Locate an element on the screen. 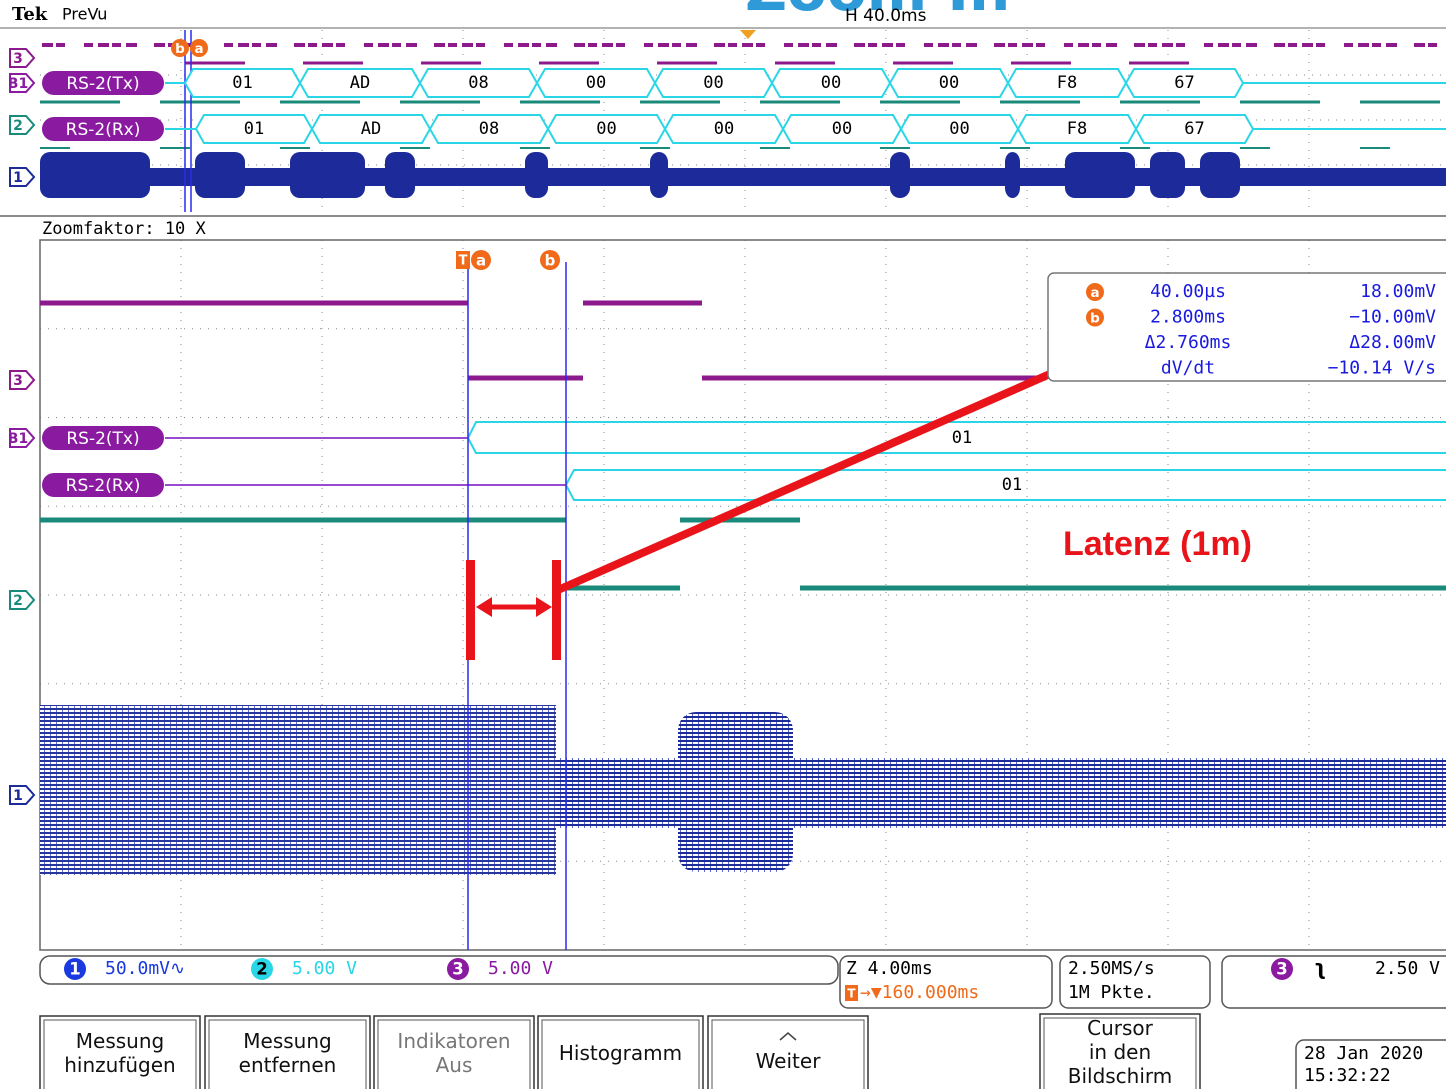 The height and width of the screenshot is (1089, 1446). readout-time: Δ2.760ms is located at coordinates (1188, 342).